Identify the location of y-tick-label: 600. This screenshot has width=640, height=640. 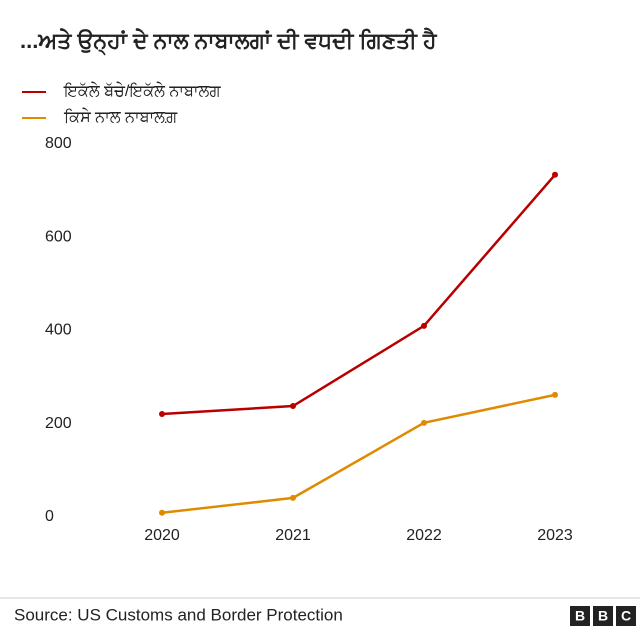
(58, 236).